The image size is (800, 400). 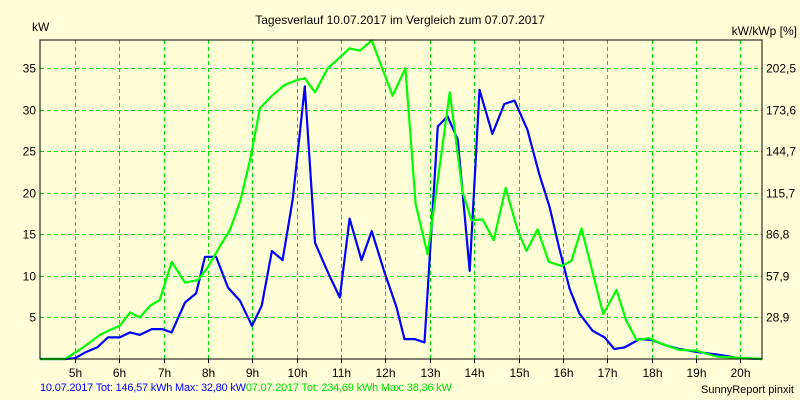 What do you see at coordinates (348, 388) in the screenshot?
I see `series2-summary: 07.07.2017 Tot: 234,69 kWh Max: 38,36 kW` at bounding box center [348, 388].